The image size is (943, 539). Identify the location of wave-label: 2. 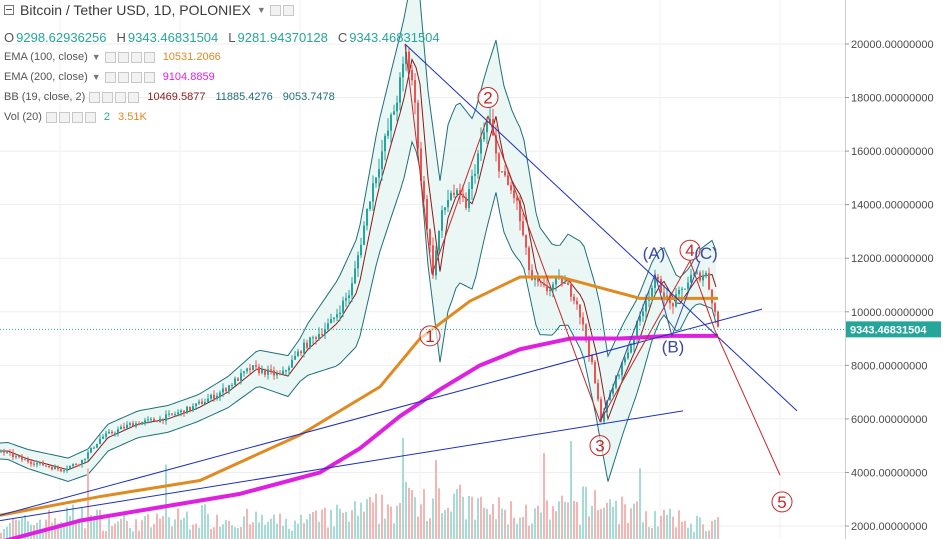
(487, 98).